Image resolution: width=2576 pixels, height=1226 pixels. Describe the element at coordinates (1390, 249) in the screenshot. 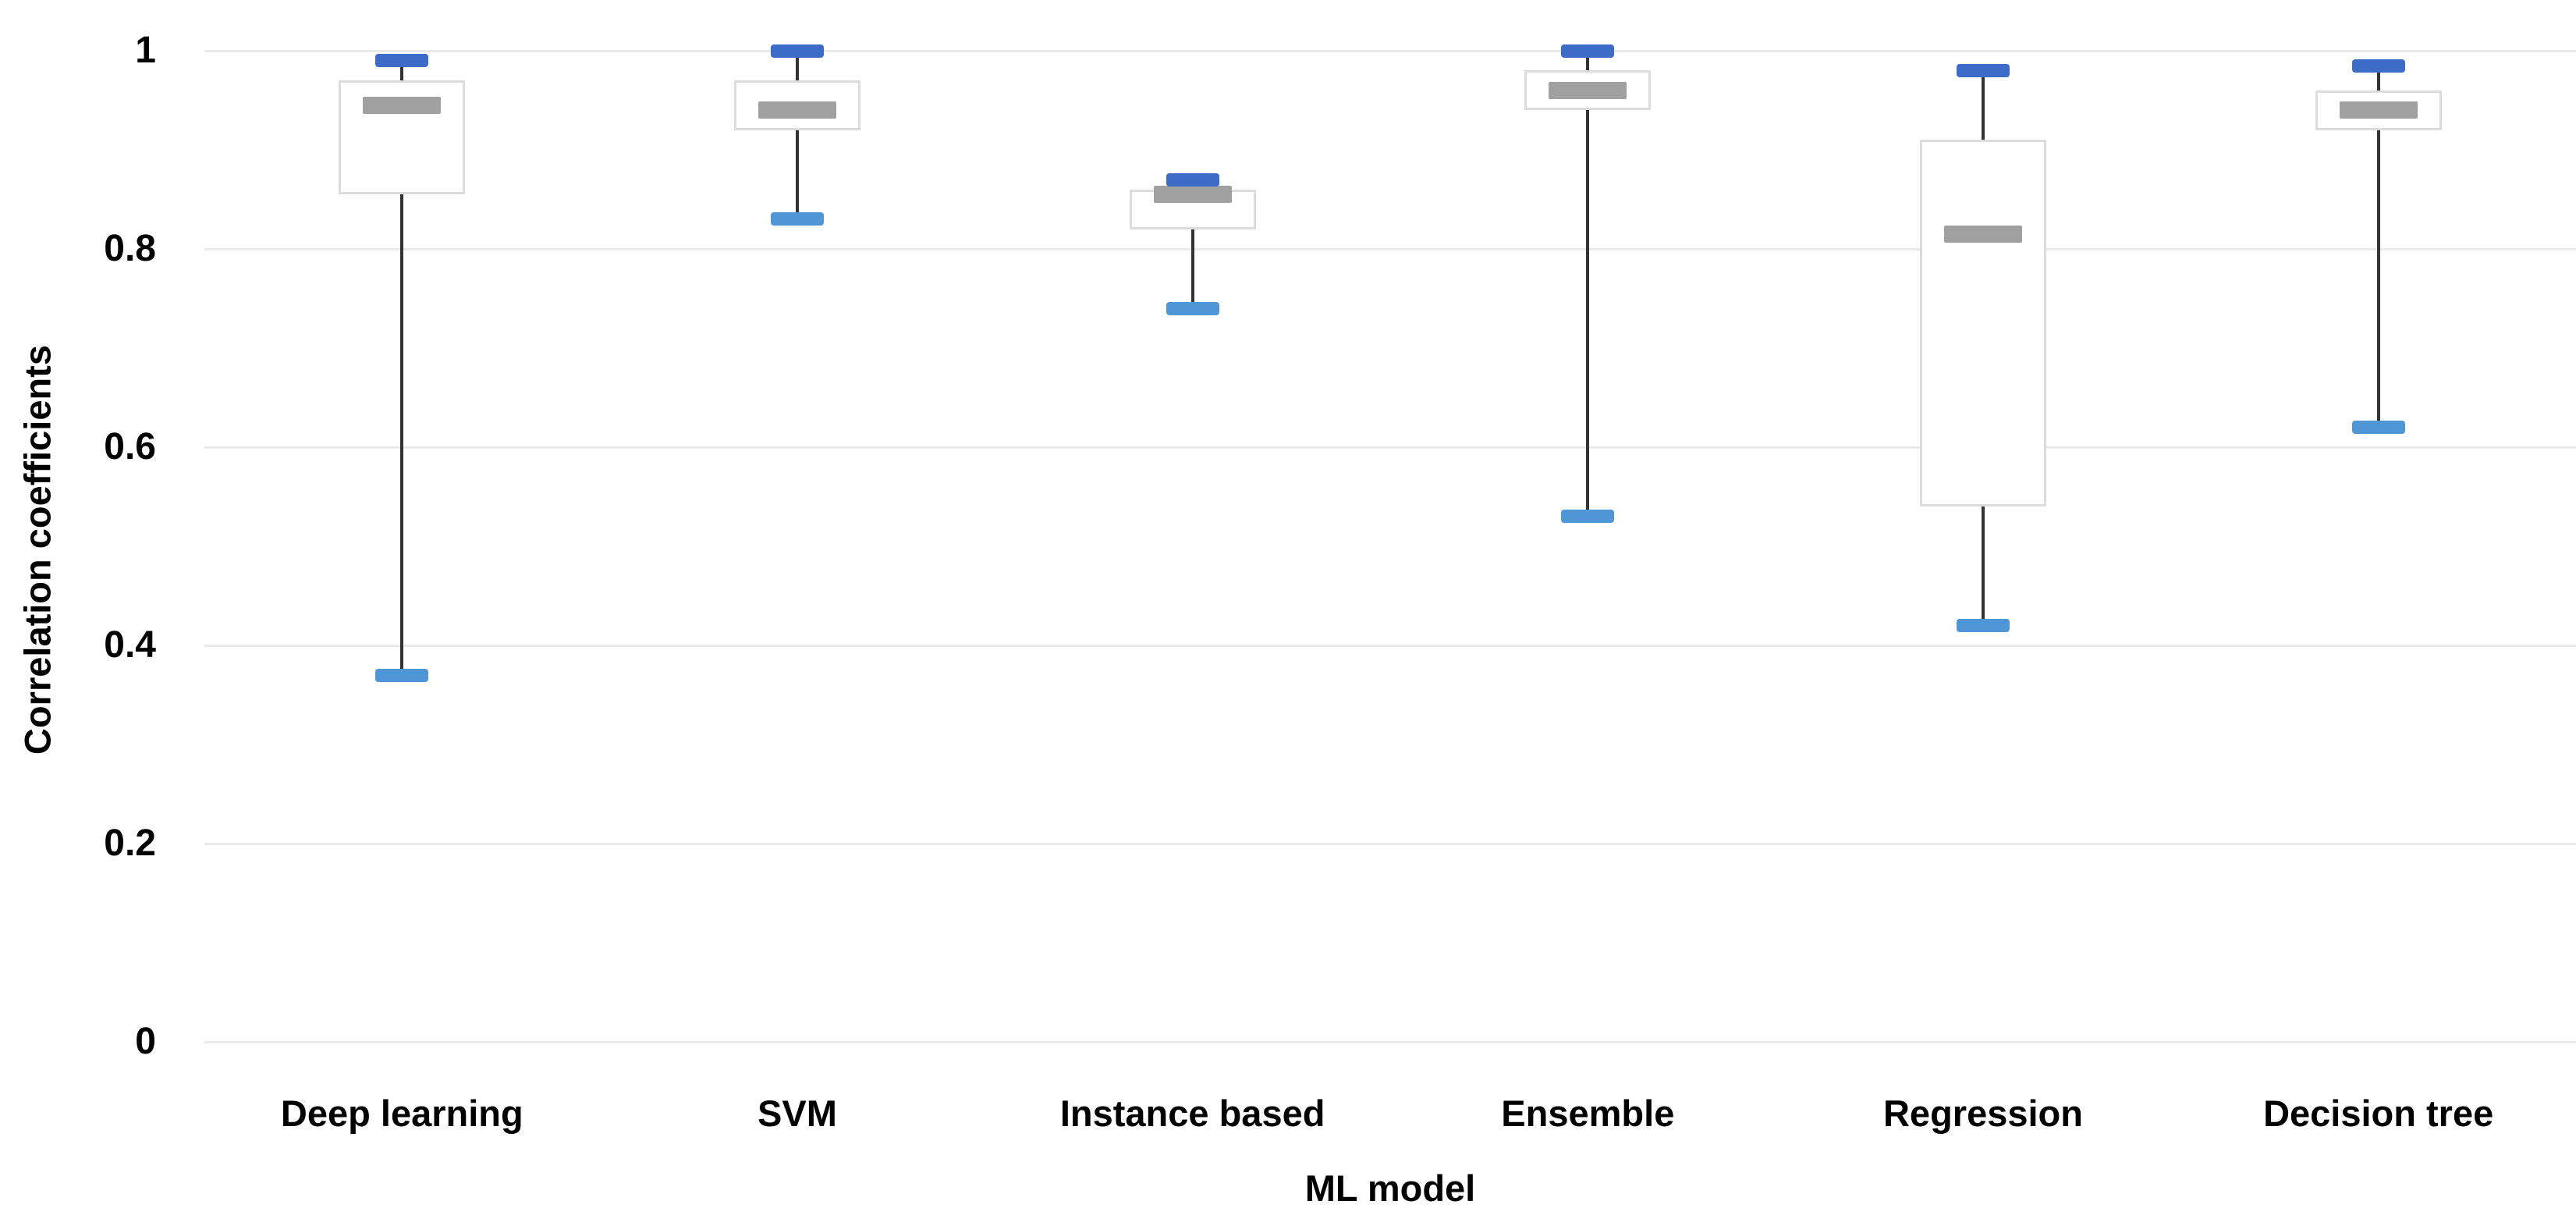

I see `gridline-0.8` at that location.